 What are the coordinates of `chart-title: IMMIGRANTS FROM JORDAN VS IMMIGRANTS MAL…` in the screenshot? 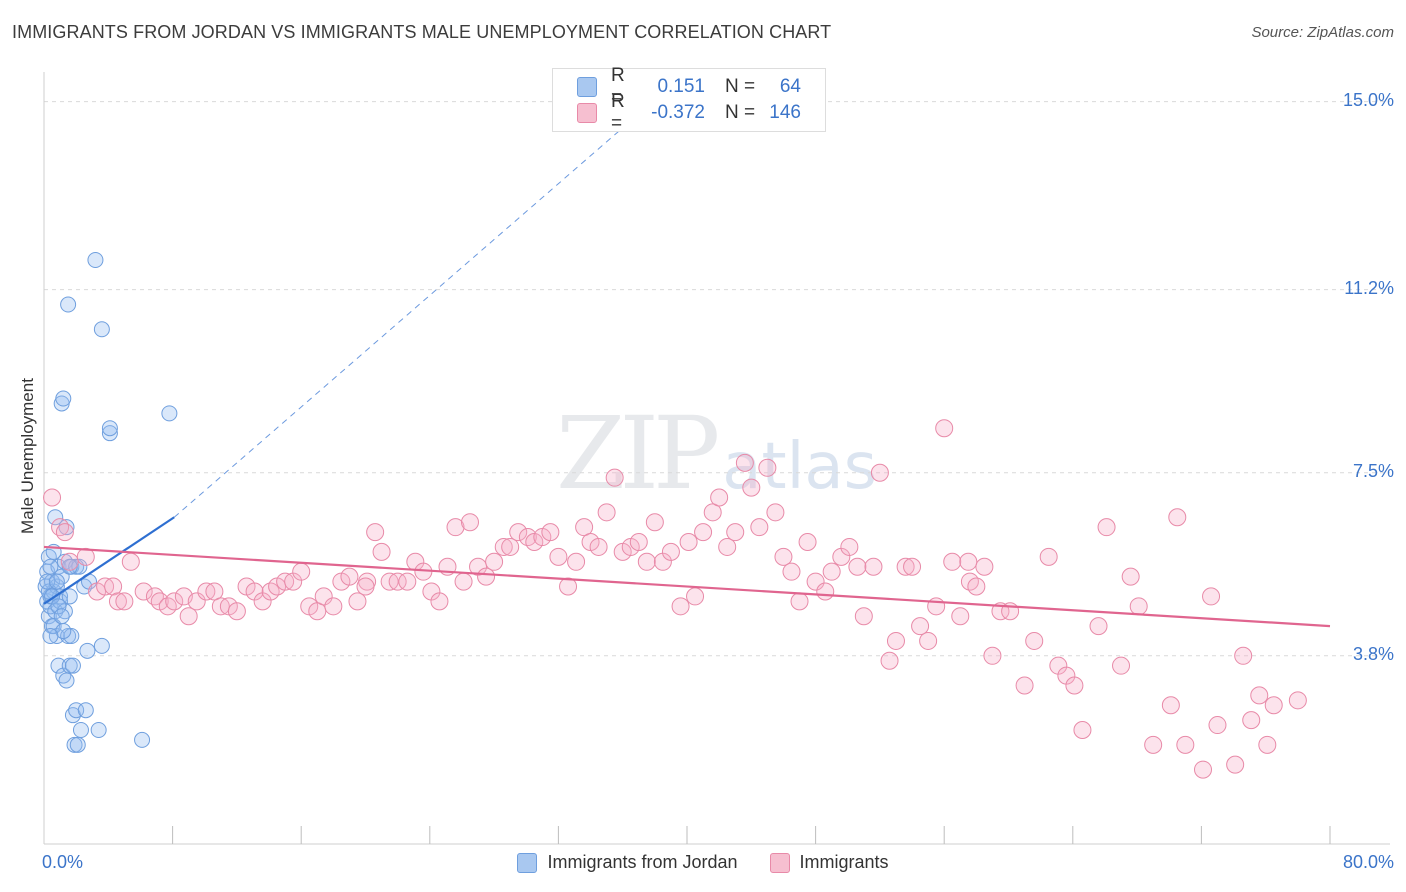 It's located at (422, 32).